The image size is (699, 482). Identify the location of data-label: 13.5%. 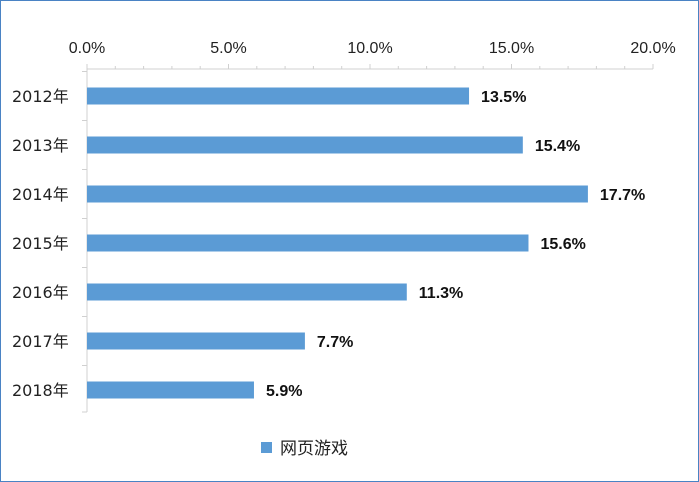
(503, 97).